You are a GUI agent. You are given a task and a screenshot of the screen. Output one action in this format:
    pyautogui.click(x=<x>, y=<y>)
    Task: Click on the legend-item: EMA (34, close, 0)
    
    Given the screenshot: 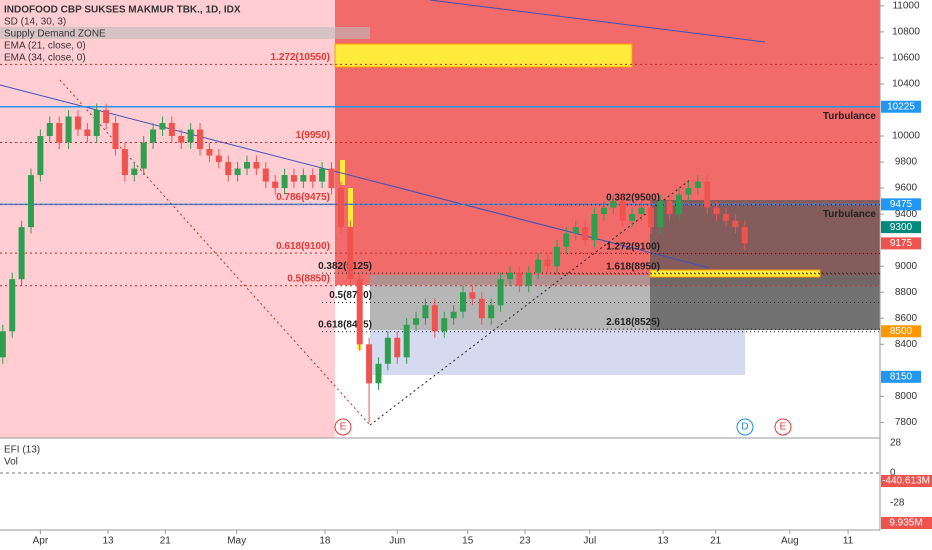 What is the action you would take?
    pyautogui.click(x=45, y=58)
    